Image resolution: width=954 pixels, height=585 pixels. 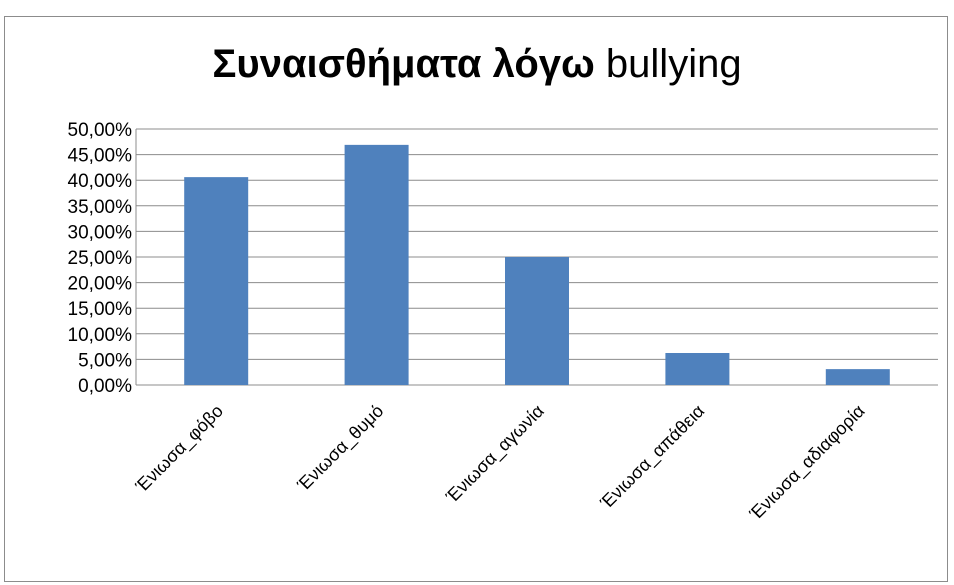 I want to click on y-tick-label: 20,00%, so click(x=100, y=284).